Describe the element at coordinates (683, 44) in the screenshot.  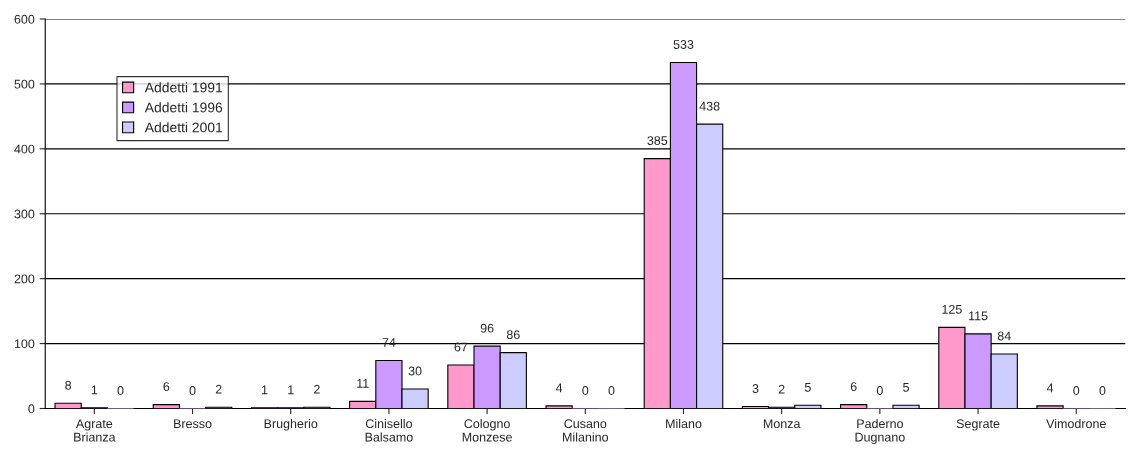
I see `data-label: 533` at that location.